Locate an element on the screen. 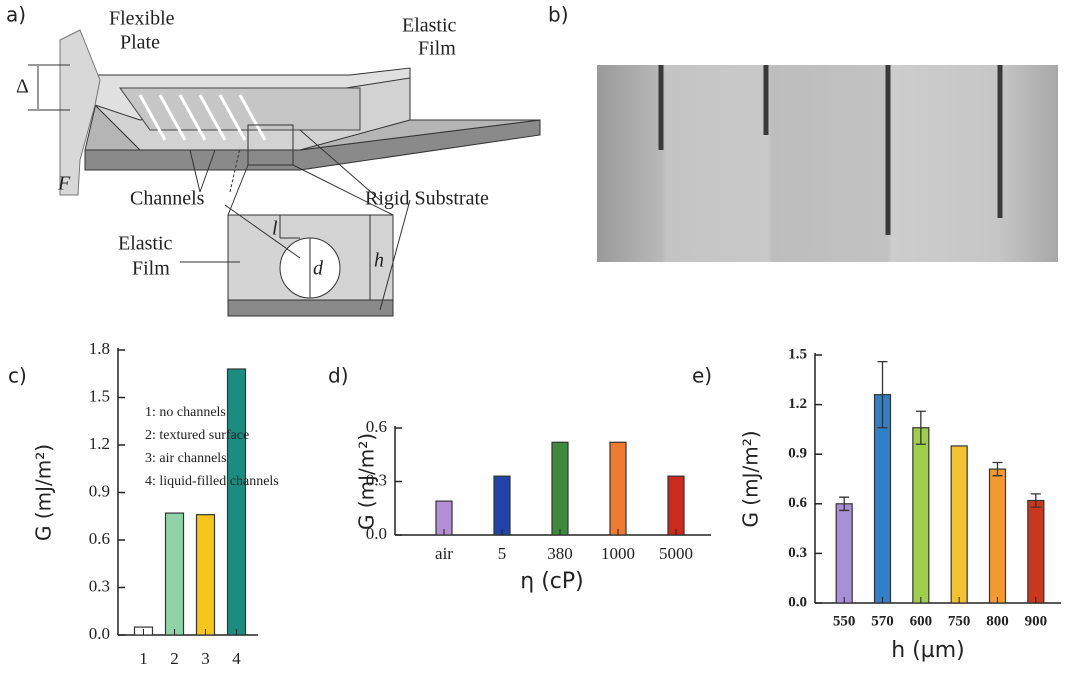 The height and width of the screenshot is (673, 1065). x-tick-label: 4 is located at coordinates (236, 658).